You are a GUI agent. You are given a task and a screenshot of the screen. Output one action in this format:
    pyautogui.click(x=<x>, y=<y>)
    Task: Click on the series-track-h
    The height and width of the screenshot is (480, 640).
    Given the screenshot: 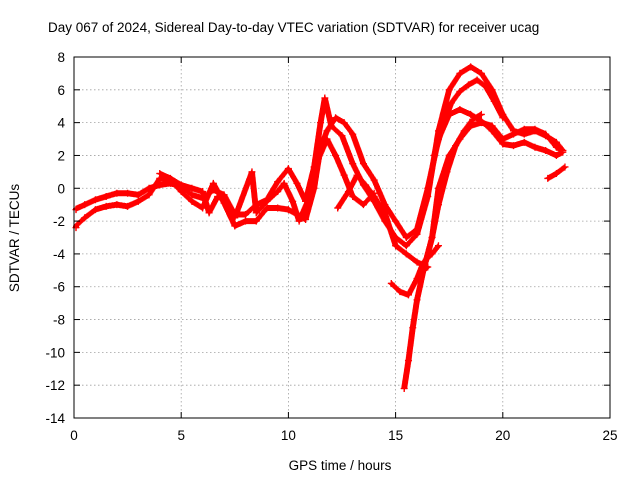 What is the action you would take?
    pyautogui.click(x=556, y=172)
    